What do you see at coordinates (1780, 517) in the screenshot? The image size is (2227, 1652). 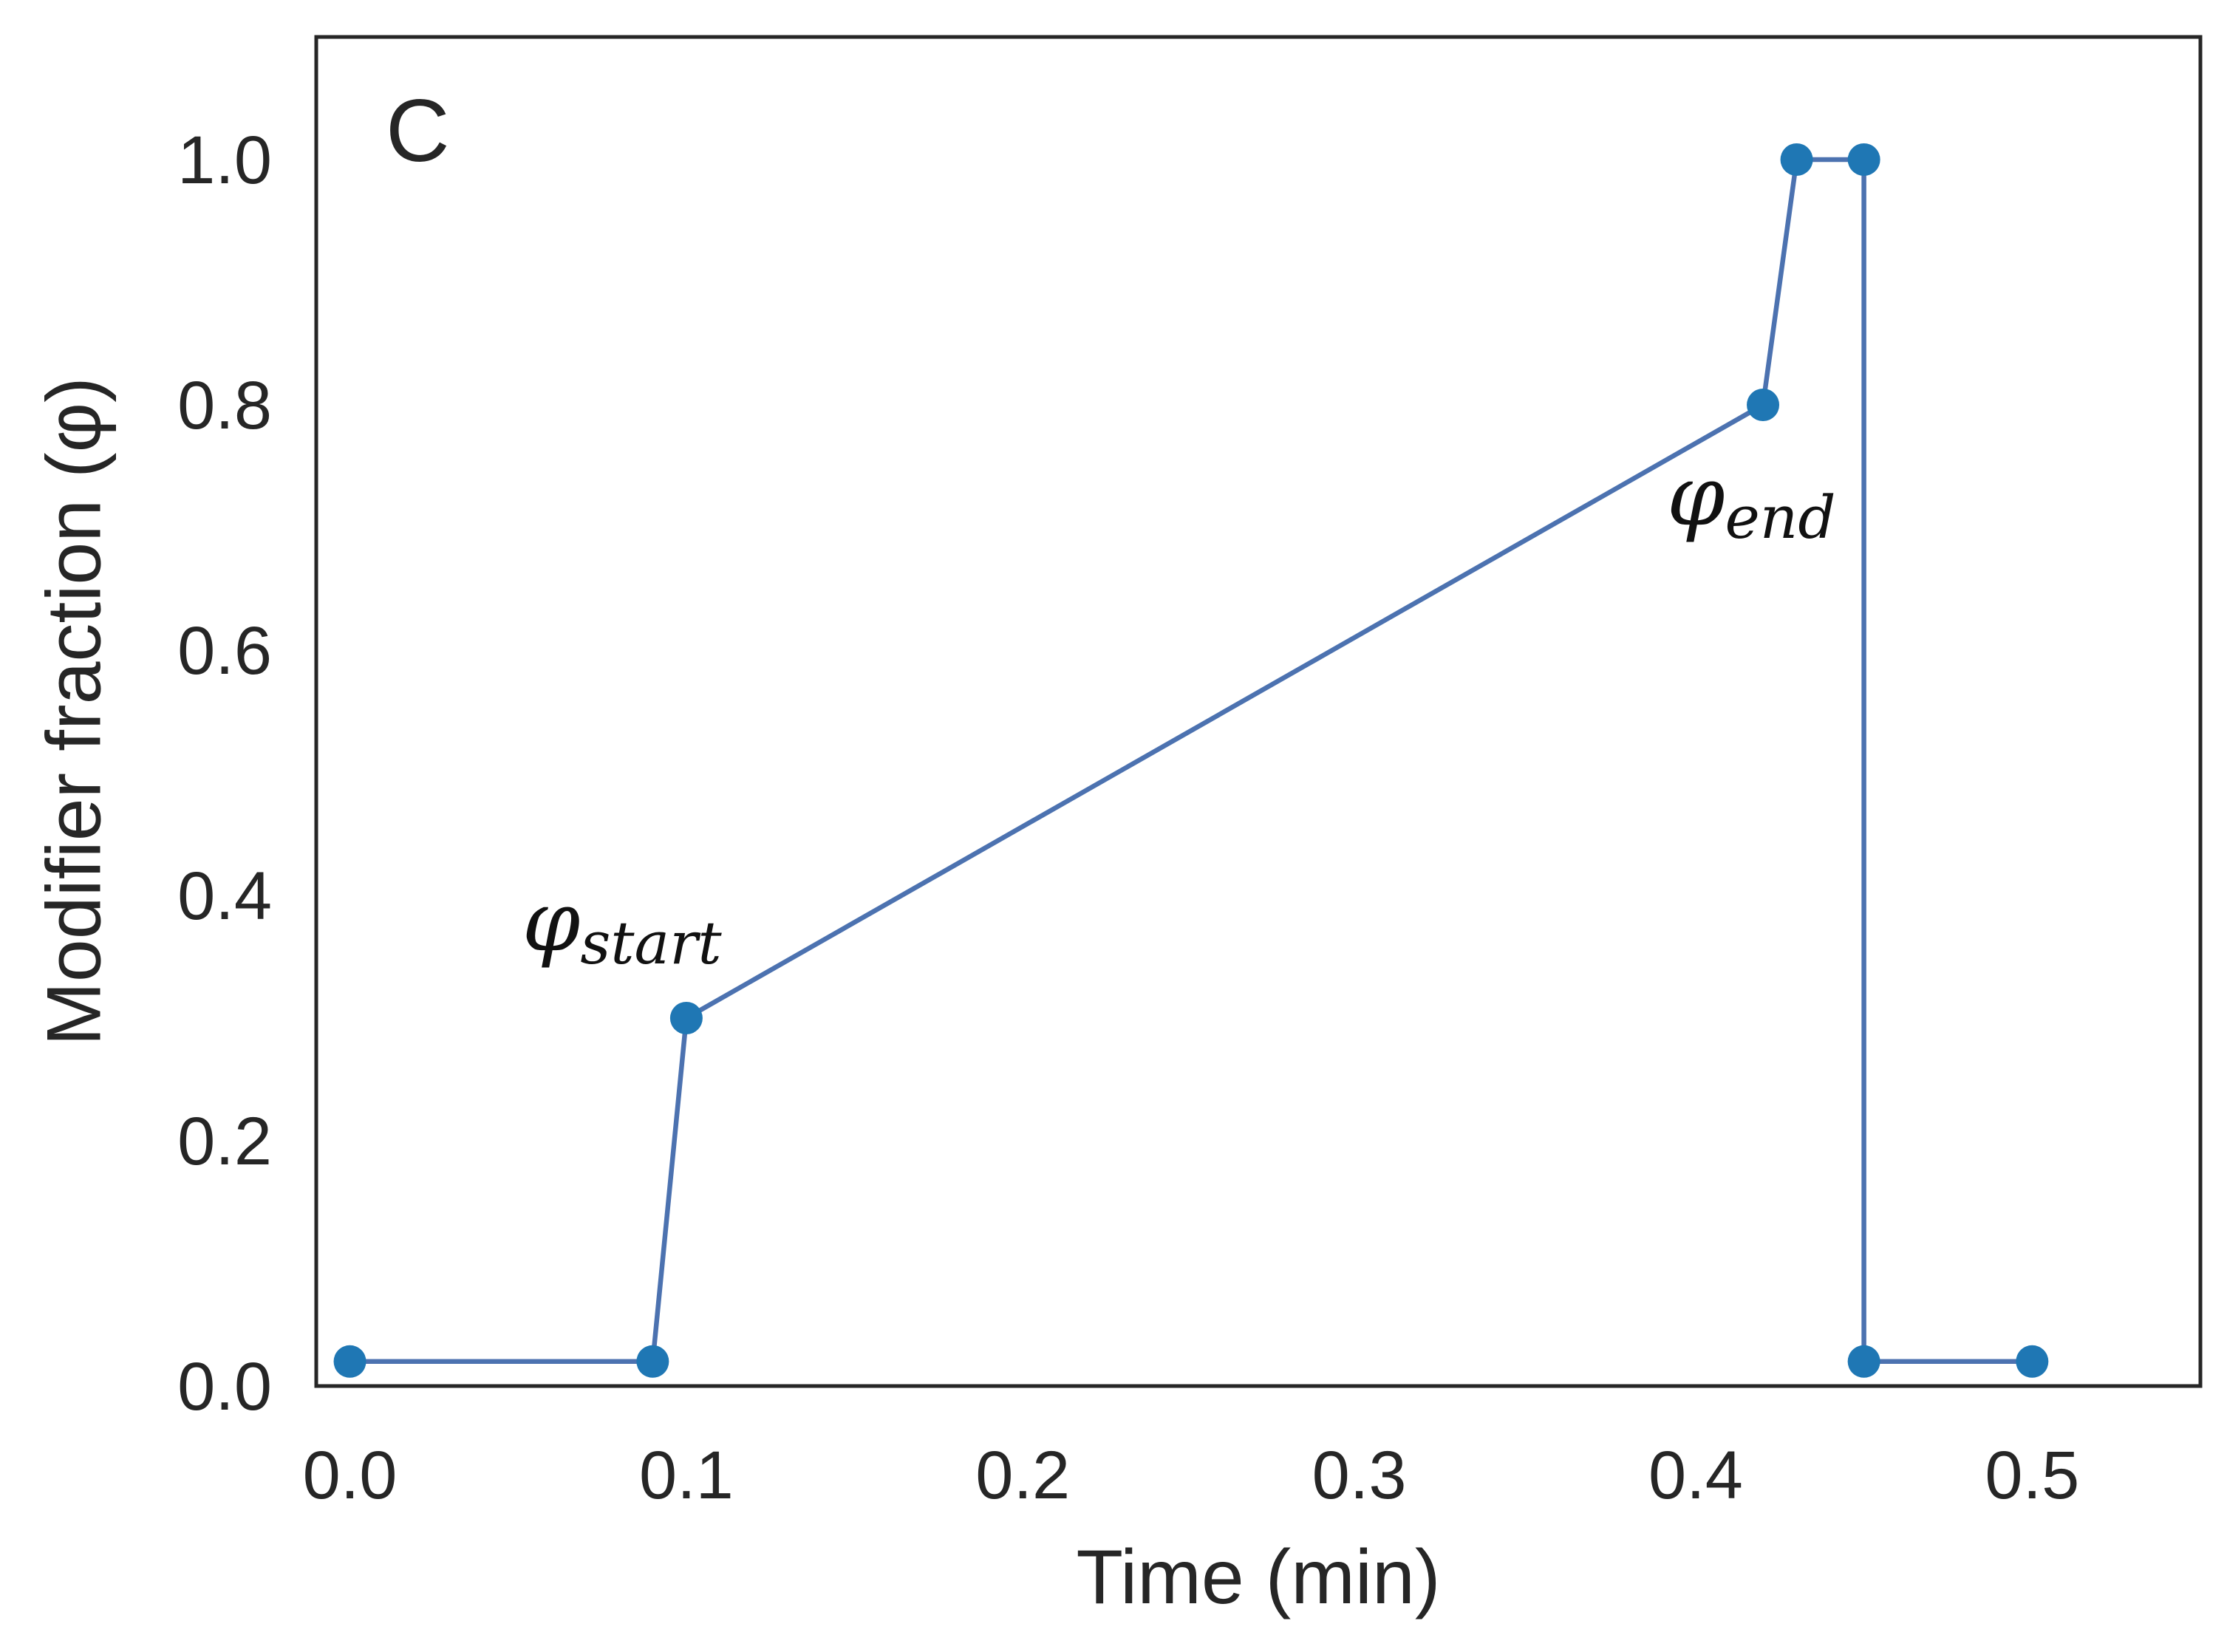 I see `annotation-subscript: end` at bounding box center [1780, 517].